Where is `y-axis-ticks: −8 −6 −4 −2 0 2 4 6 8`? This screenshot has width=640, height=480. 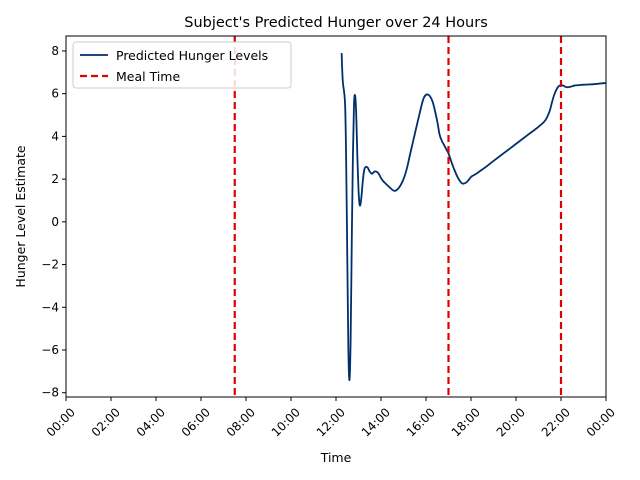 y-axis-ticks: −8 −6 −4 −2 0 2 4 6 8 is located at coordinates (53, 222).